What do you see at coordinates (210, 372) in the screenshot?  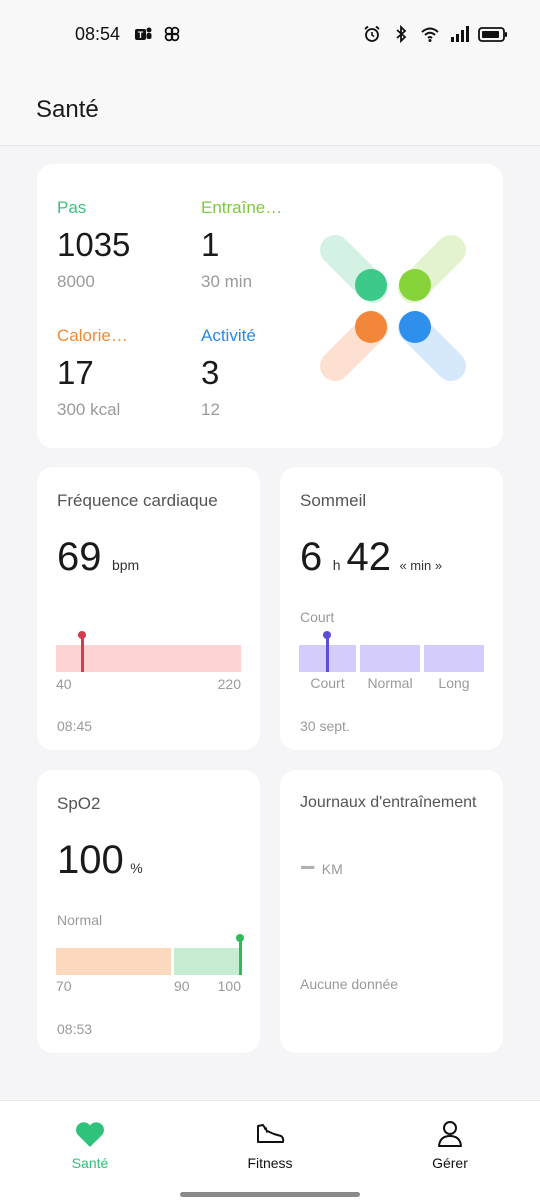 I see `activity-value: 3` at bounding box center [210, 372].